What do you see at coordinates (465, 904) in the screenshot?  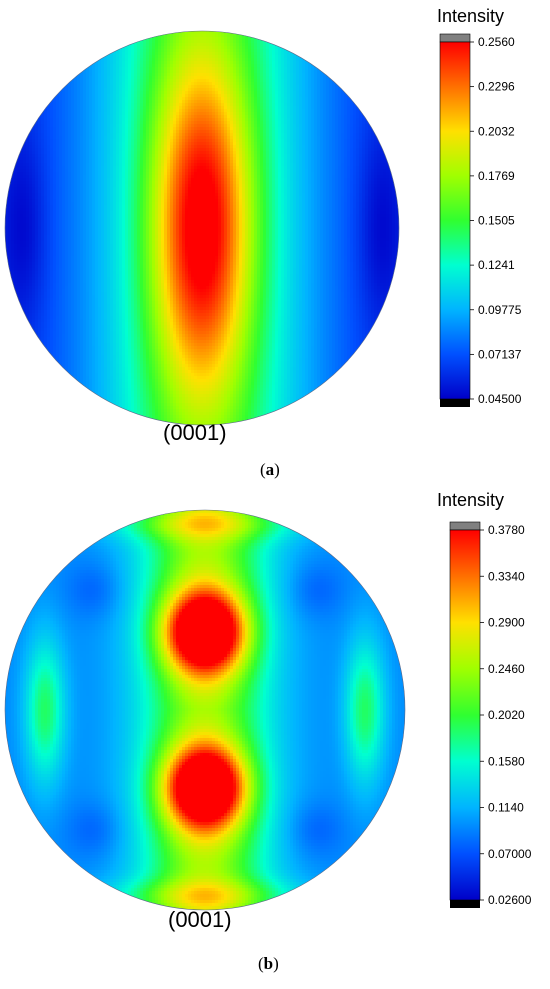 I see `colorbar-b-underrange-box` at bounding box center [465, 904].